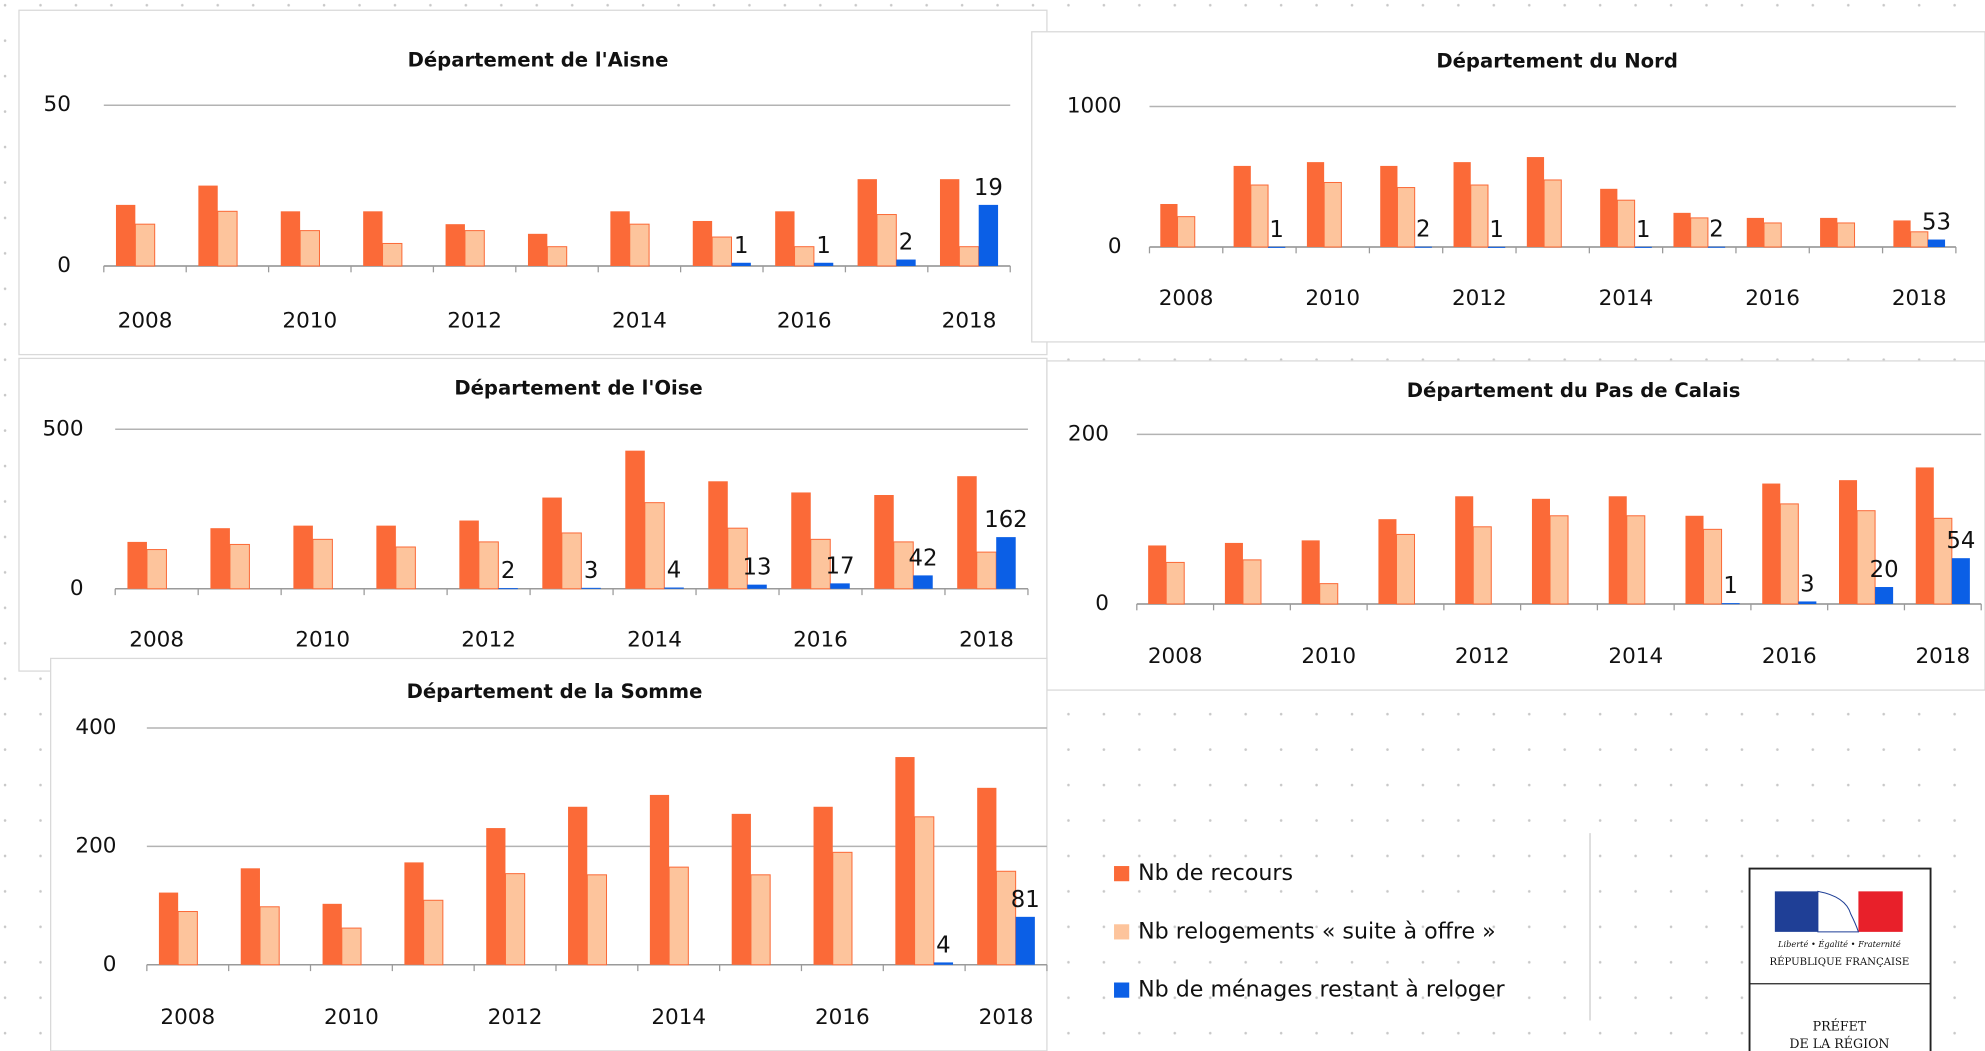 The width and height of the screenshot is (1985, 1051). What do you see at coordinates (1321, 990) in the screenshot?
I see `legend-label: Nb de ménages restant à reloger` at bounding box center [1321, 990].